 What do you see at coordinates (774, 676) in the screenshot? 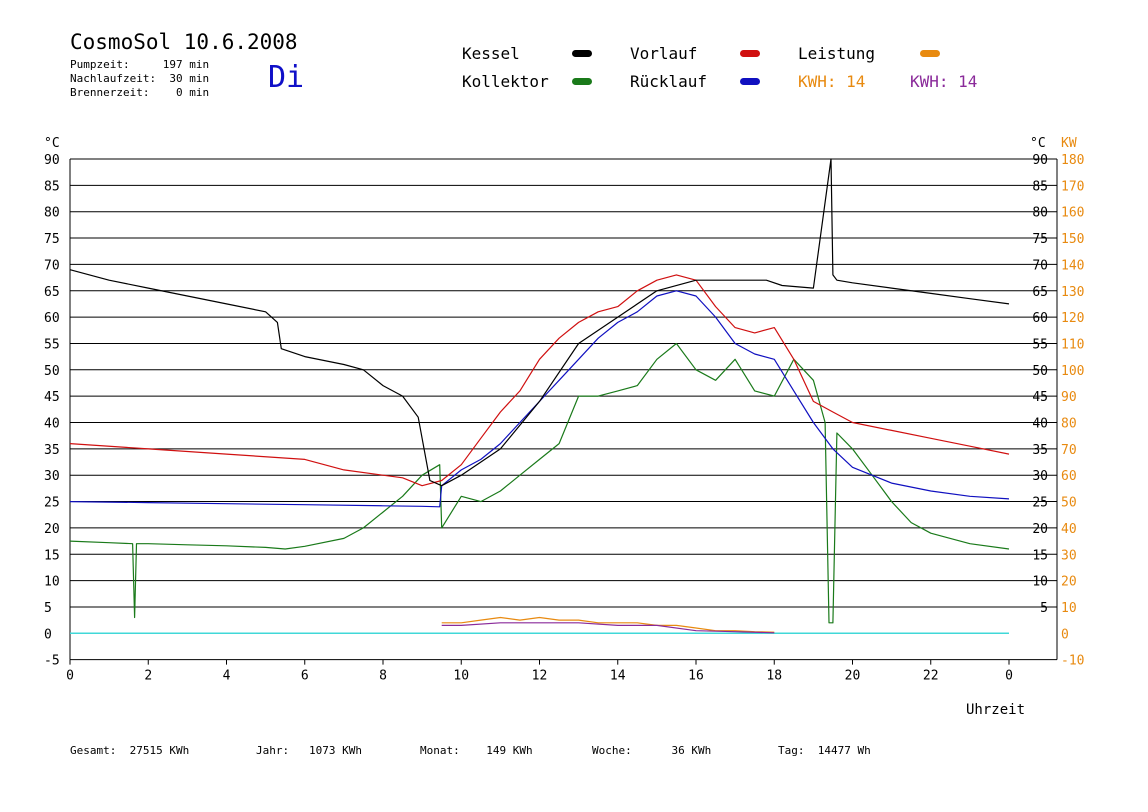
I see `x-tick-label: 18` at bounding box center [774, 676].